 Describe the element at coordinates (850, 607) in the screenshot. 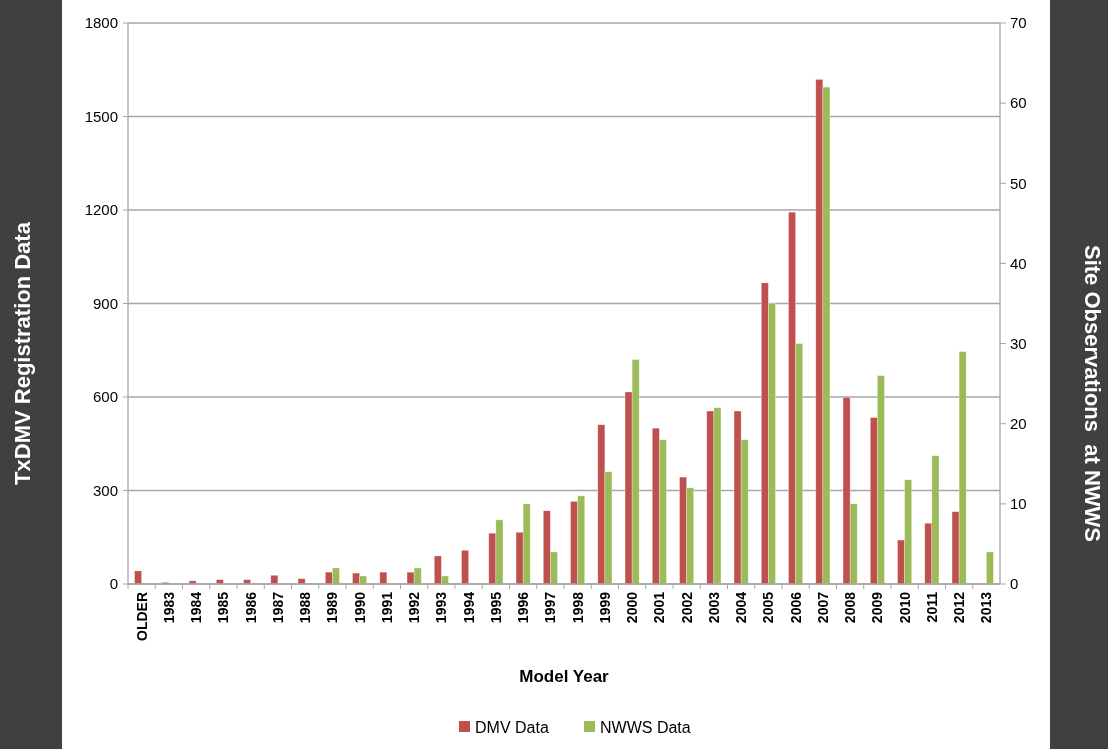

I see `x-tick-label: 2008` at that location.